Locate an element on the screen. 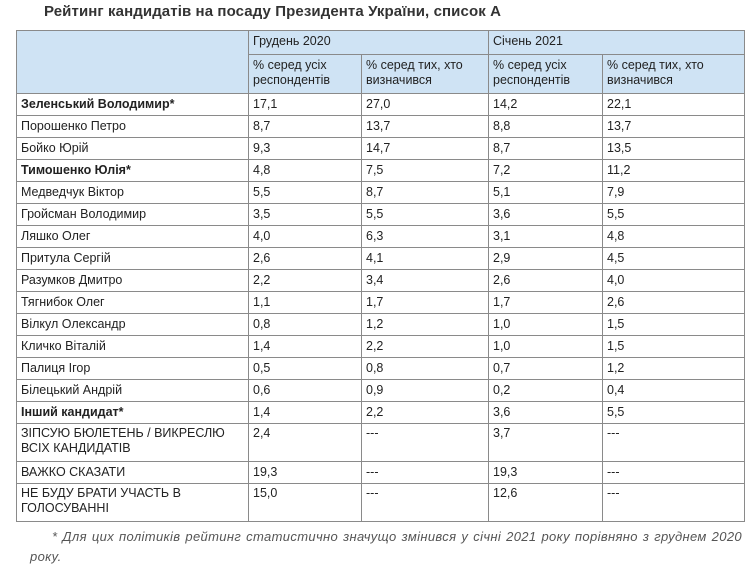 Image resolution: width=749 pixels, height=572 pixels. value-cell: 11,2 is located at coordinates (673, 170).